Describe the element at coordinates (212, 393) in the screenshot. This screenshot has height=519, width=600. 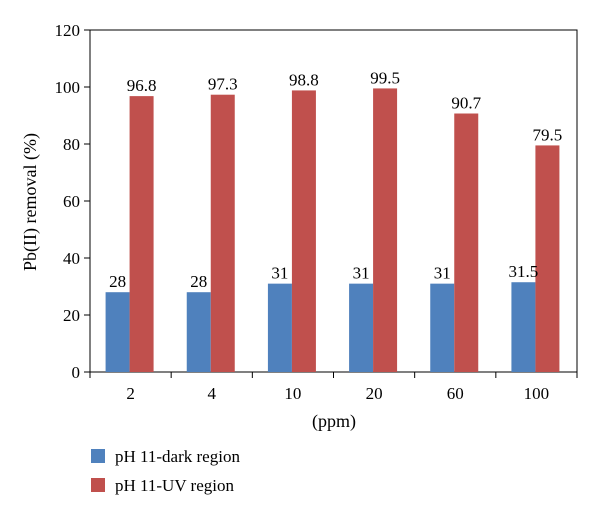
I see `x-tick-label: 4` at that location.